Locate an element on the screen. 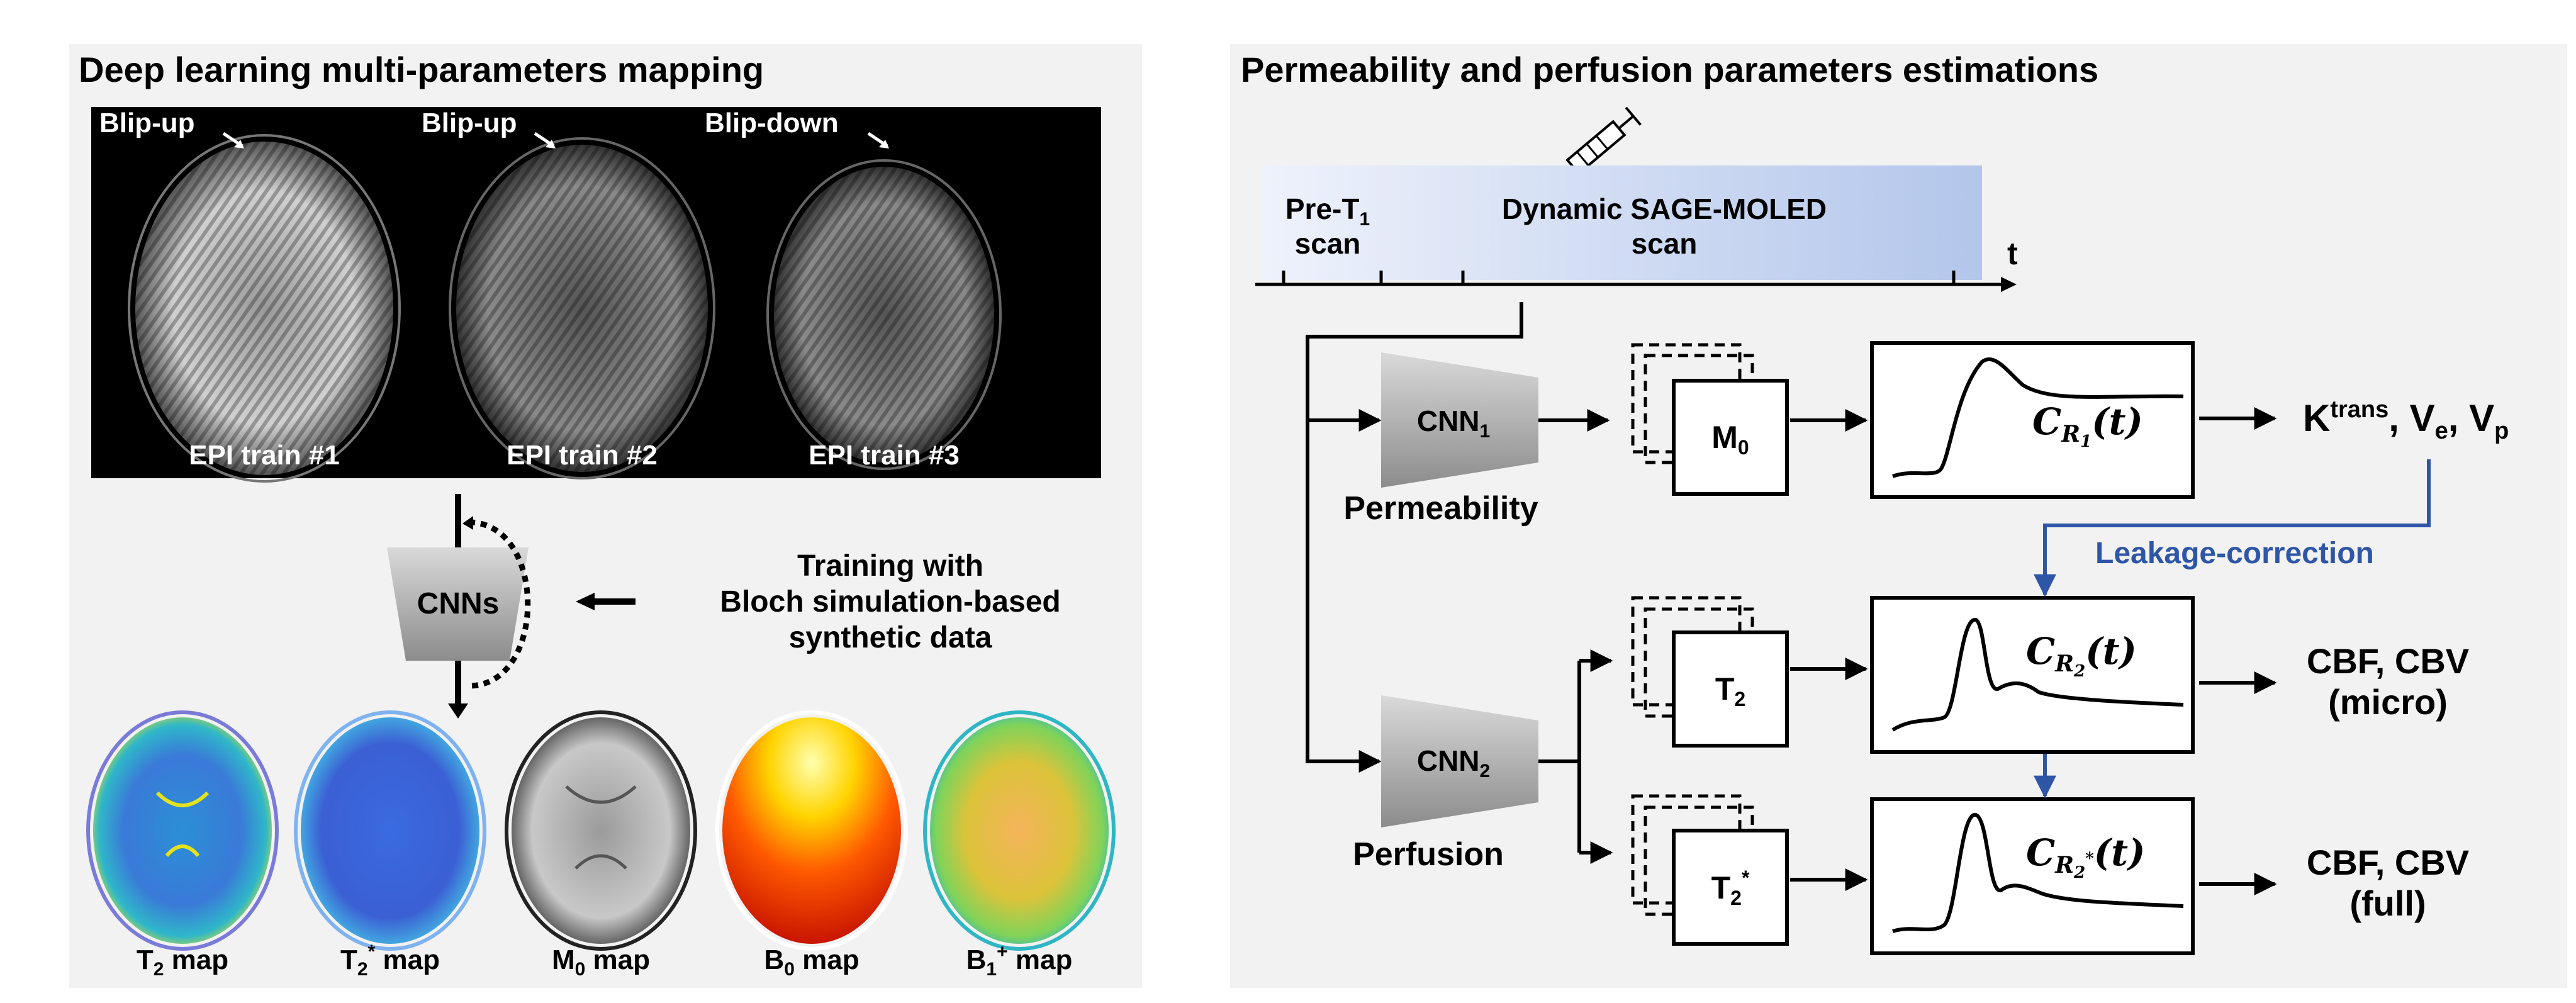  cnns-label: CNNs is located at coordinates (458, 603).